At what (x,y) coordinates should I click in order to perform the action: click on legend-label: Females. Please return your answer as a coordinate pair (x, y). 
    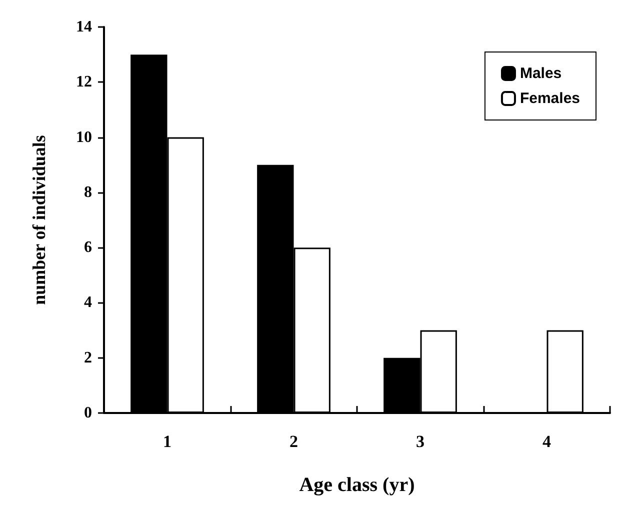
    Looking at the image, I should click on (550, 98).